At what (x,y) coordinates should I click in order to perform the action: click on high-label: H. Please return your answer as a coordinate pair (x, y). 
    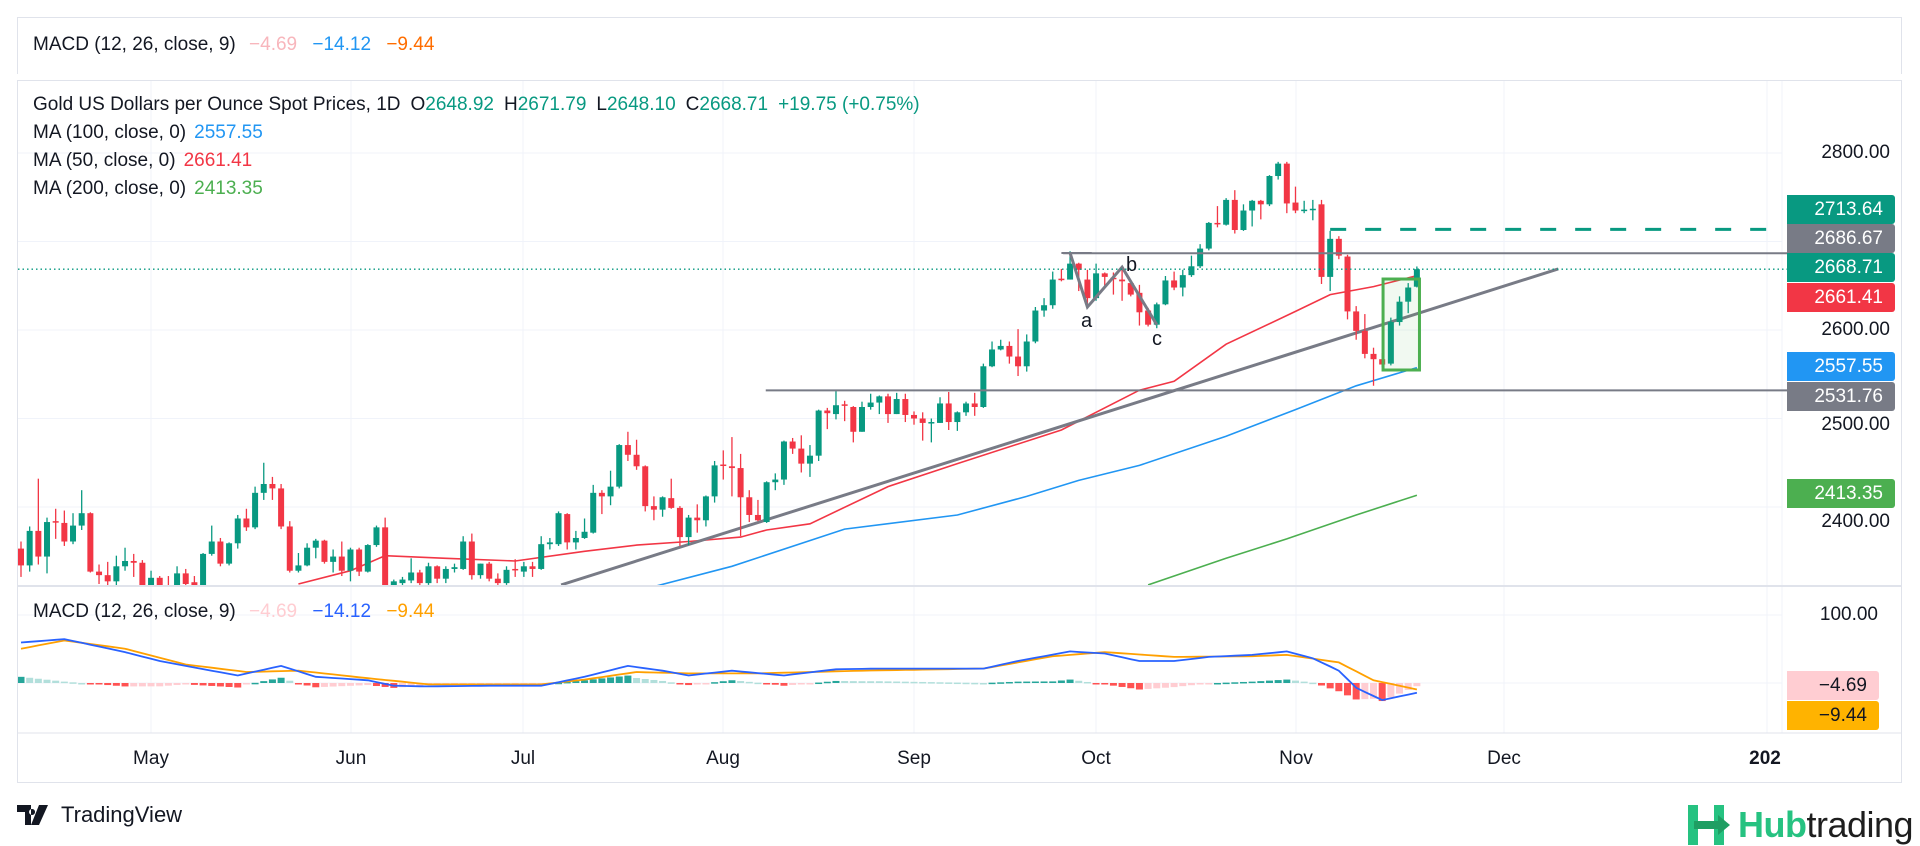
    Looking at the image, I should click on (510, 104).